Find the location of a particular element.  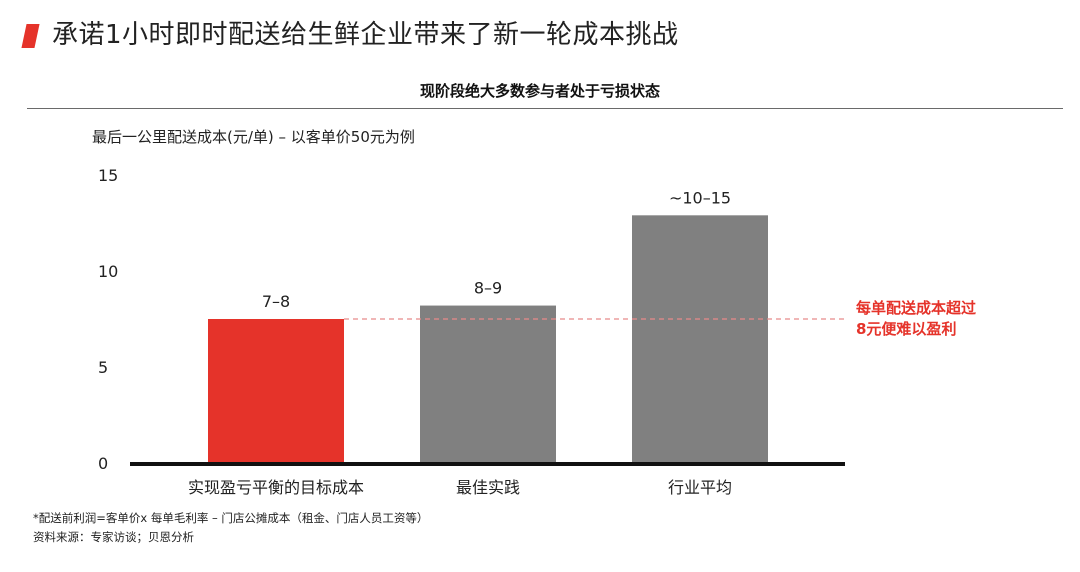

y-tick-label: 5 is located at coordinates (103, 367).